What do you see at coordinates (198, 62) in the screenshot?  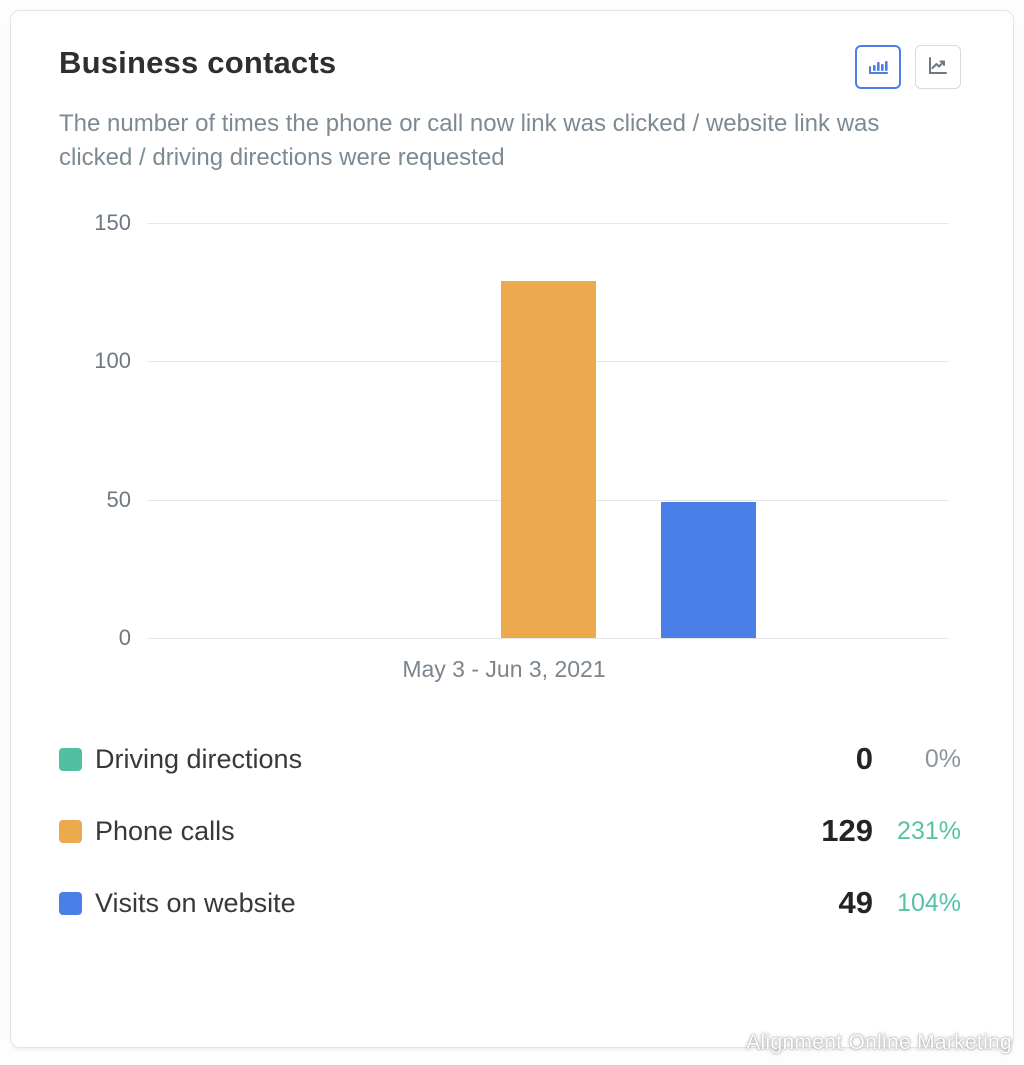 I see `page-title: Business contacts` at bounding box center [198, 62].